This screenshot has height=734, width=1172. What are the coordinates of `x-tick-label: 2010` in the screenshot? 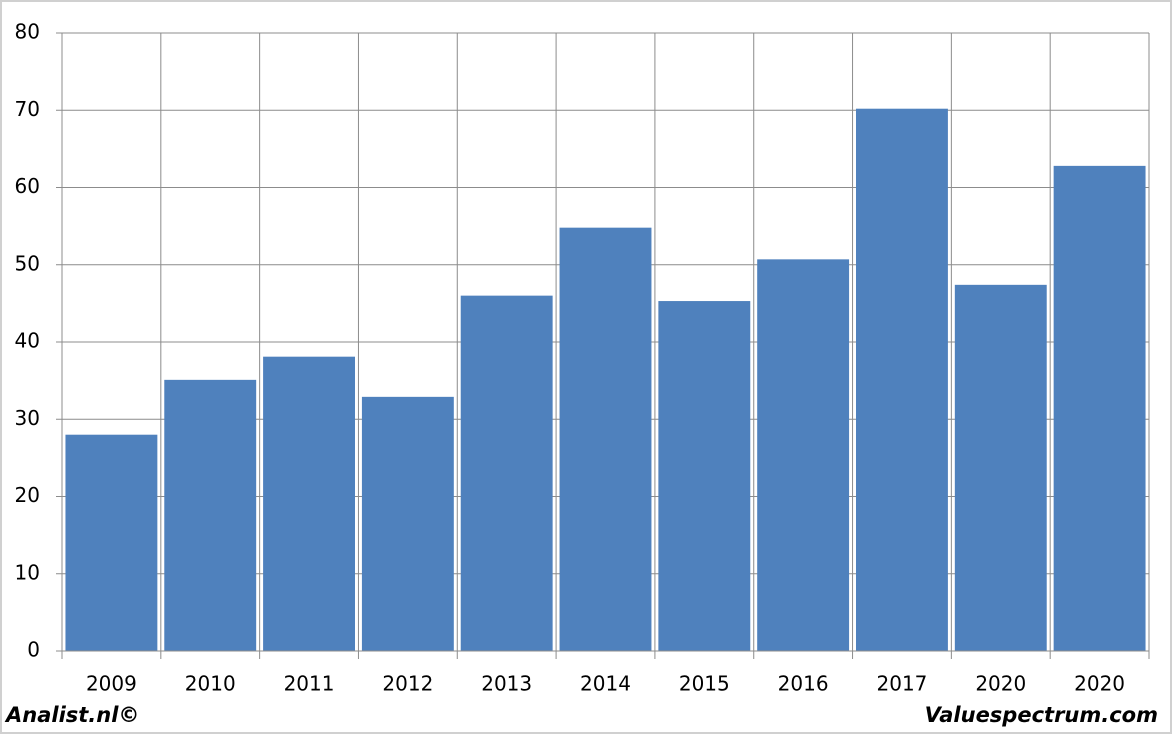 It's located at (210, 684).